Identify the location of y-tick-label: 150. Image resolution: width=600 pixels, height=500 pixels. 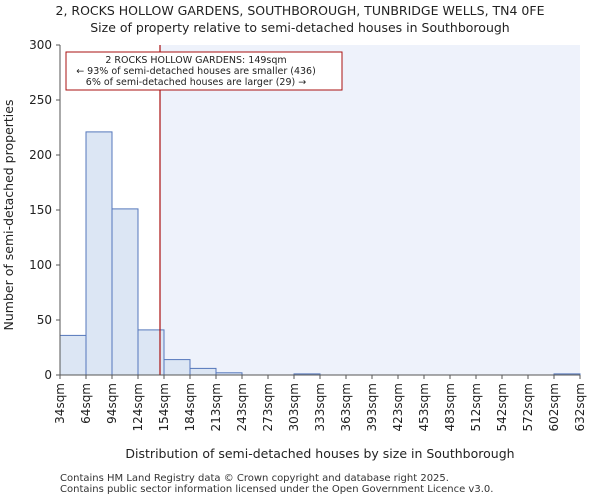
(40, 210).